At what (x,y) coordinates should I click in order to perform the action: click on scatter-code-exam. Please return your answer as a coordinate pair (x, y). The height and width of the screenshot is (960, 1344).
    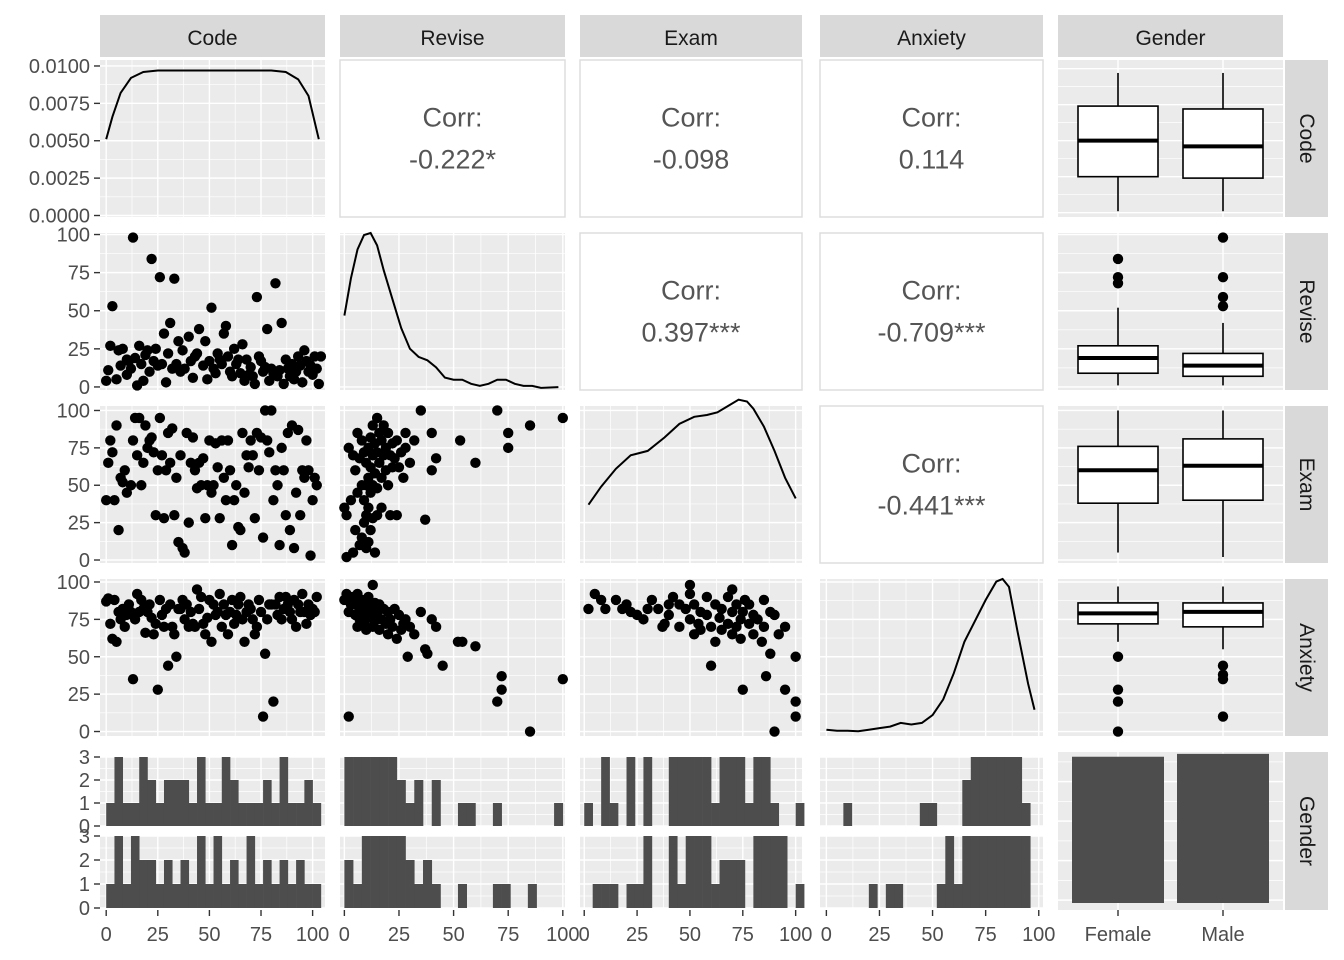
    Looking at the image, I should click on (212, 484).